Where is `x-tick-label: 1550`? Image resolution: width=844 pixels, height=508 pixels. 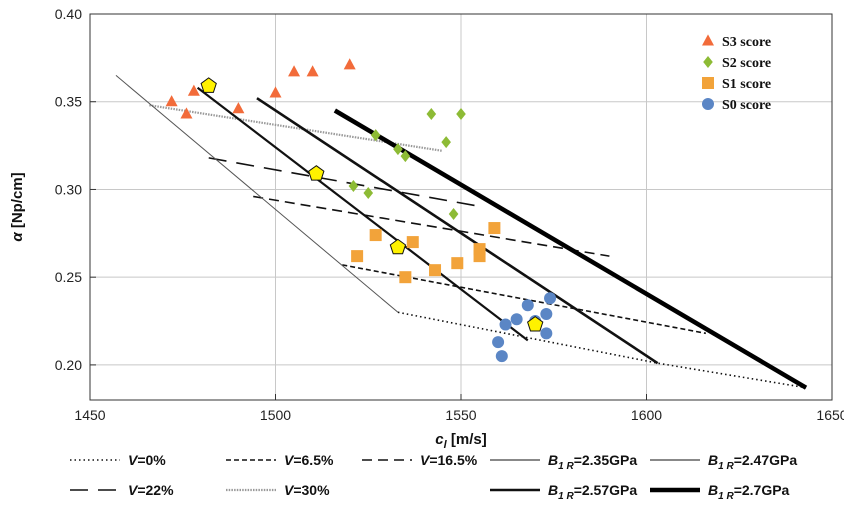 x-tick-label: 1550 is located at coordinates (460, 415).